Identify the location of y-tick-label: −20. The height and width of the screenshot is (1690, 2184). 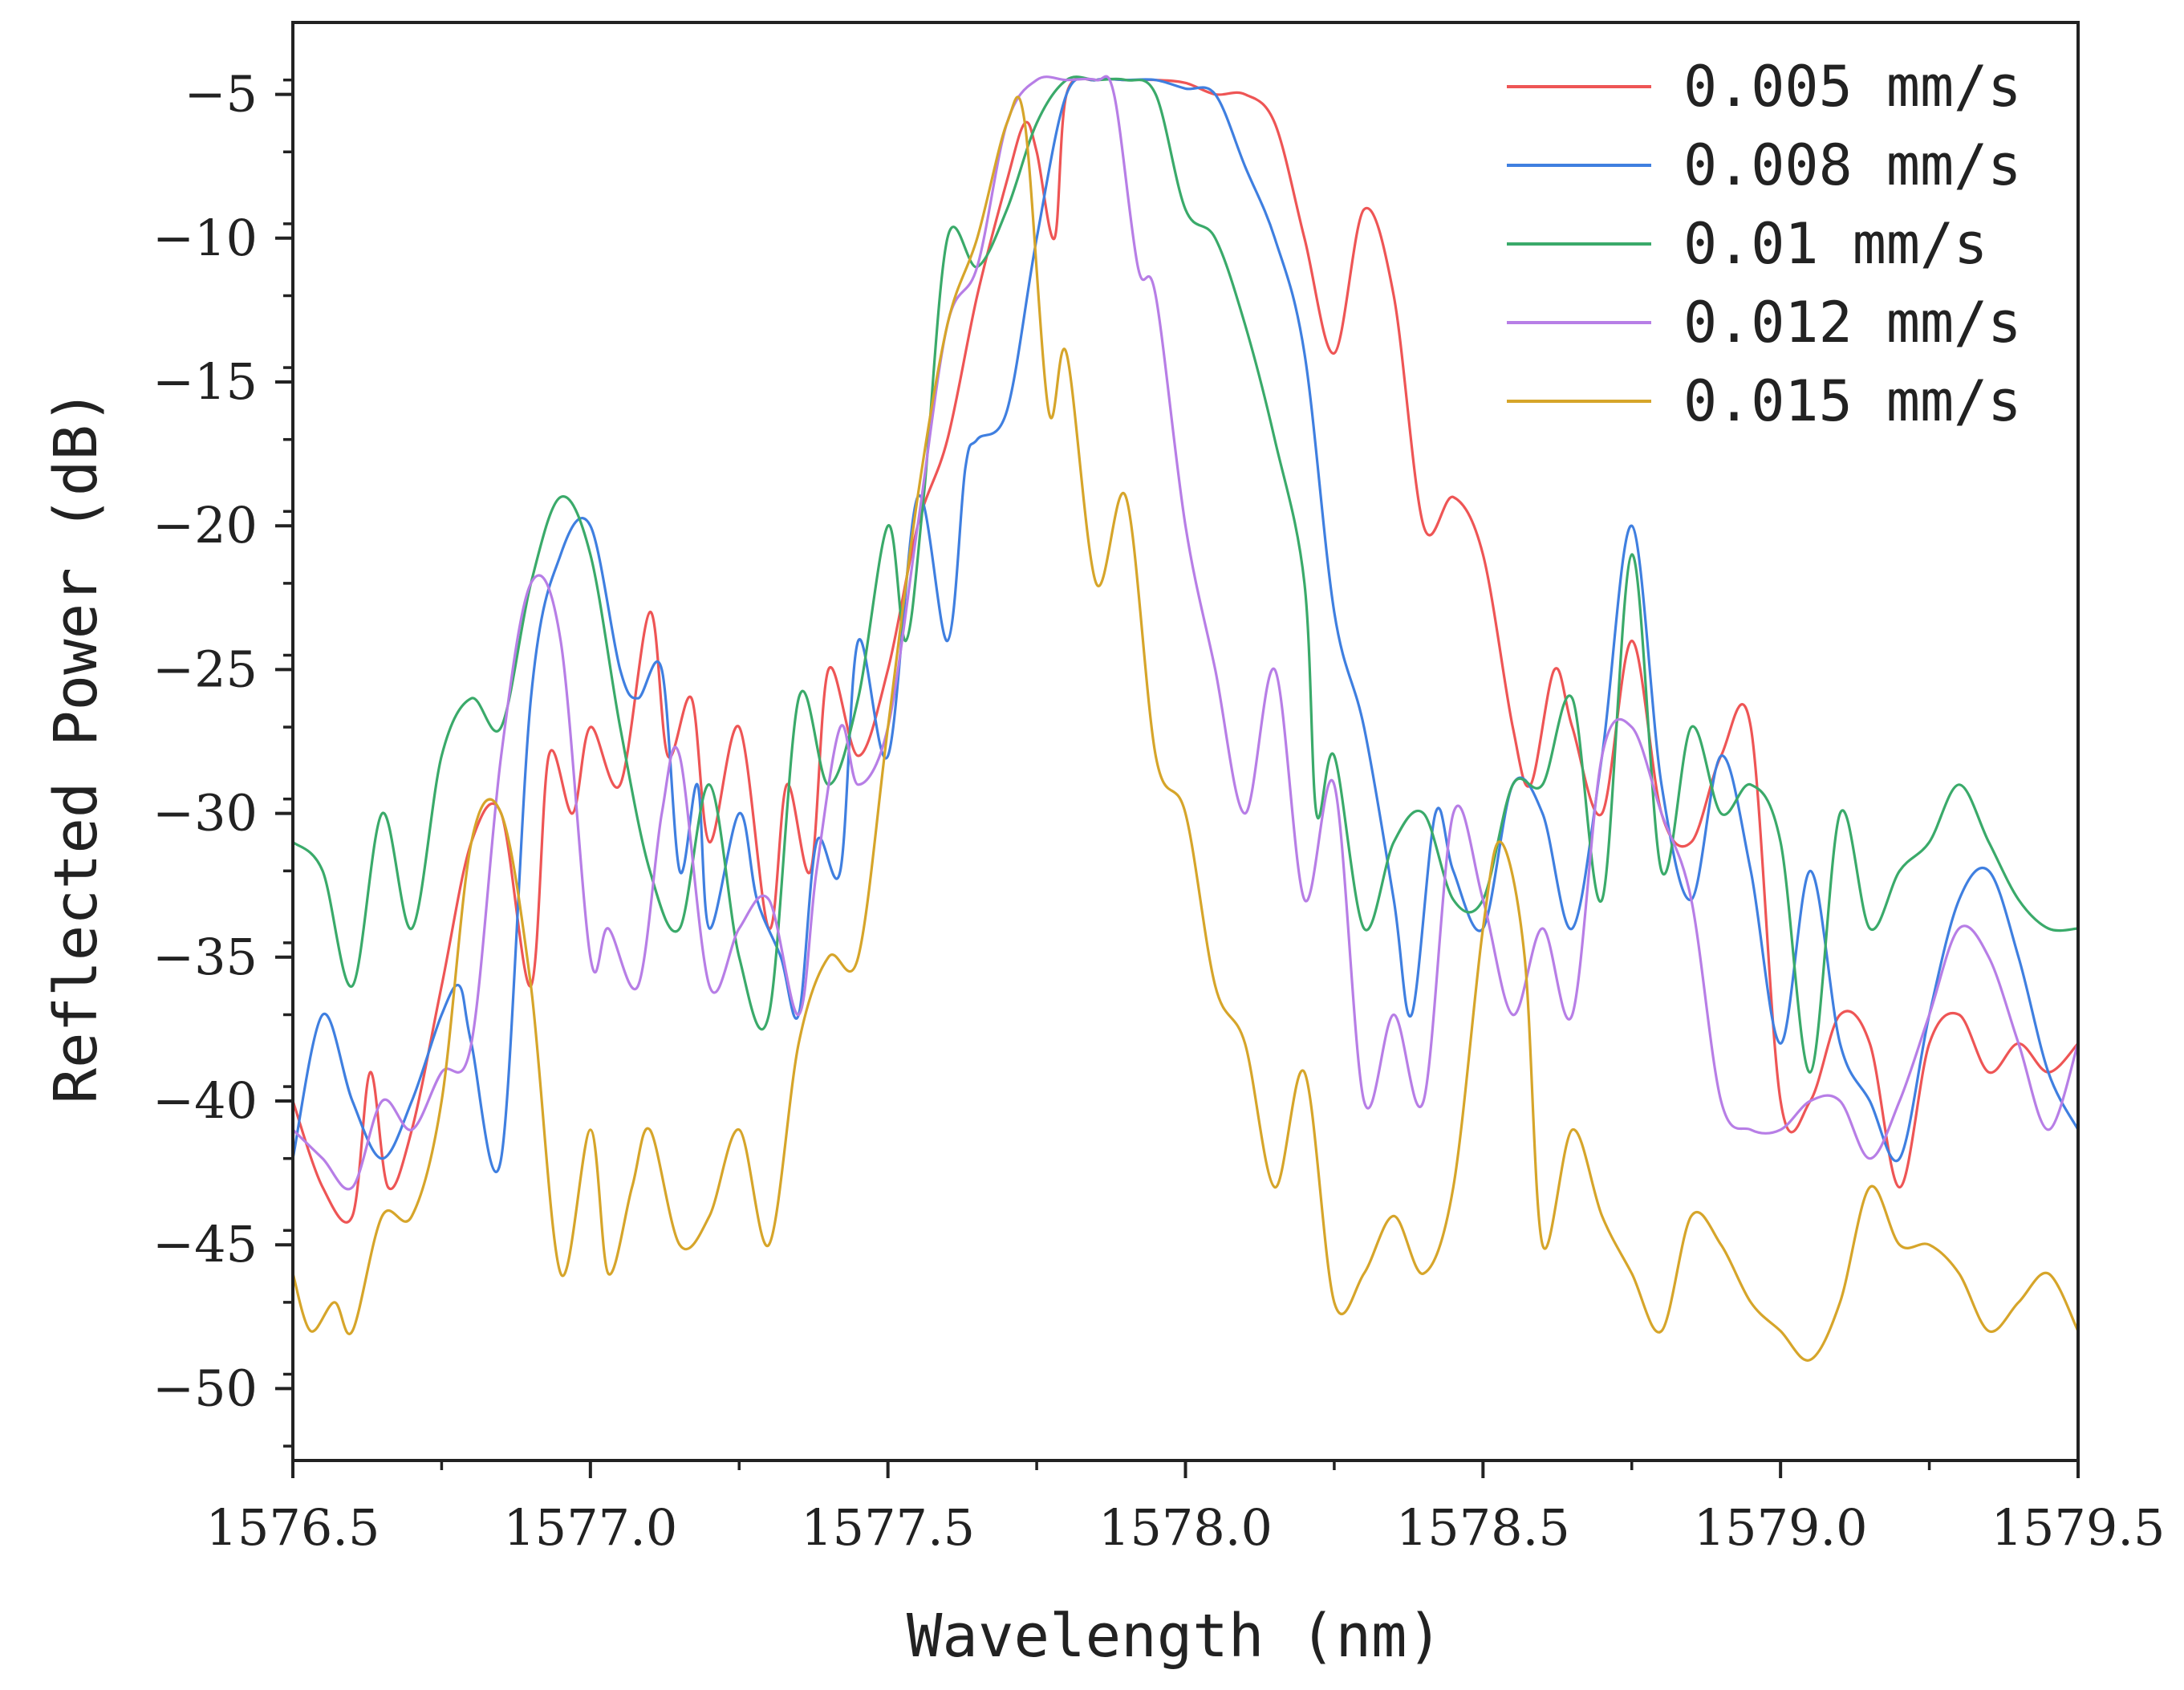
(205, 525).